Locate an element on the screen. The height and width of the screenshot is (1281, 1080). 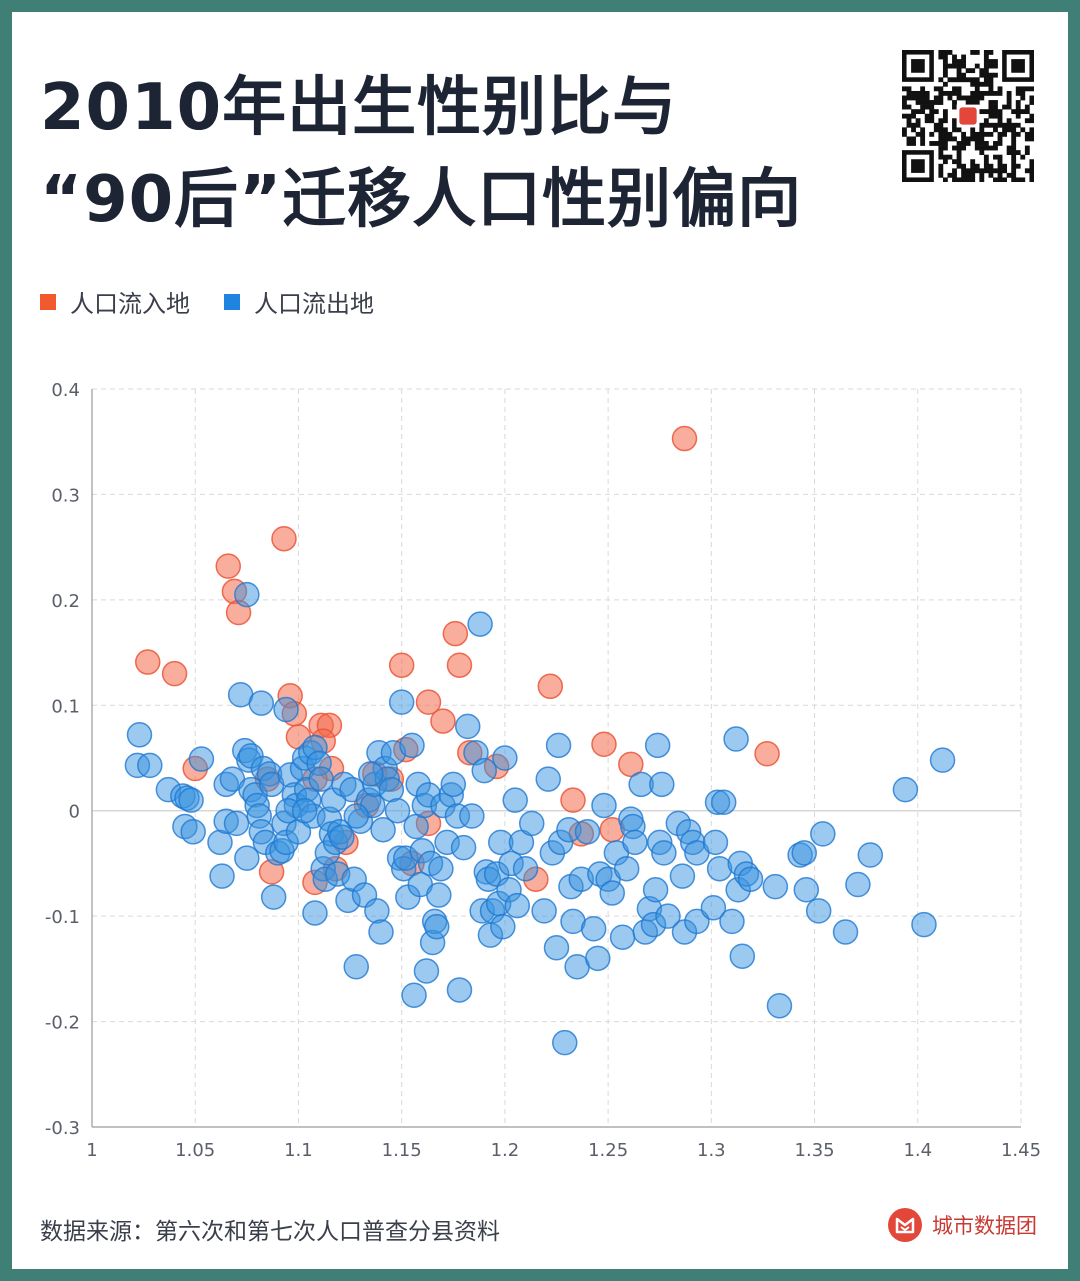
y-tick-label: 0.2 is located at coordinates (65, 601).